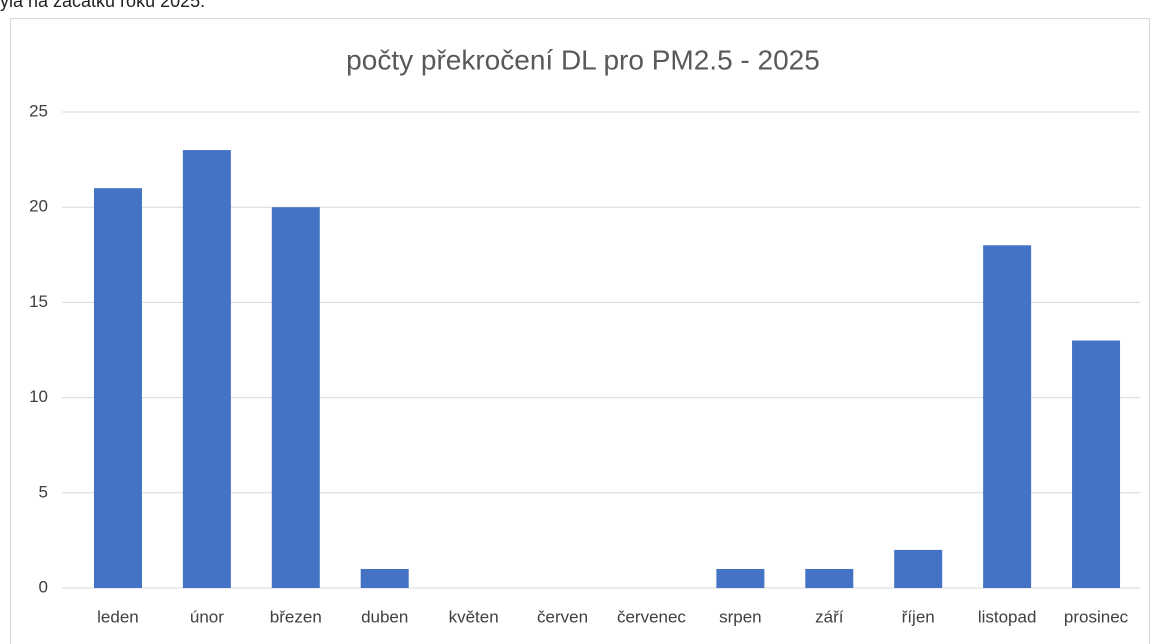  I want to click on x-tick-label: srpen, so click(740, 616).